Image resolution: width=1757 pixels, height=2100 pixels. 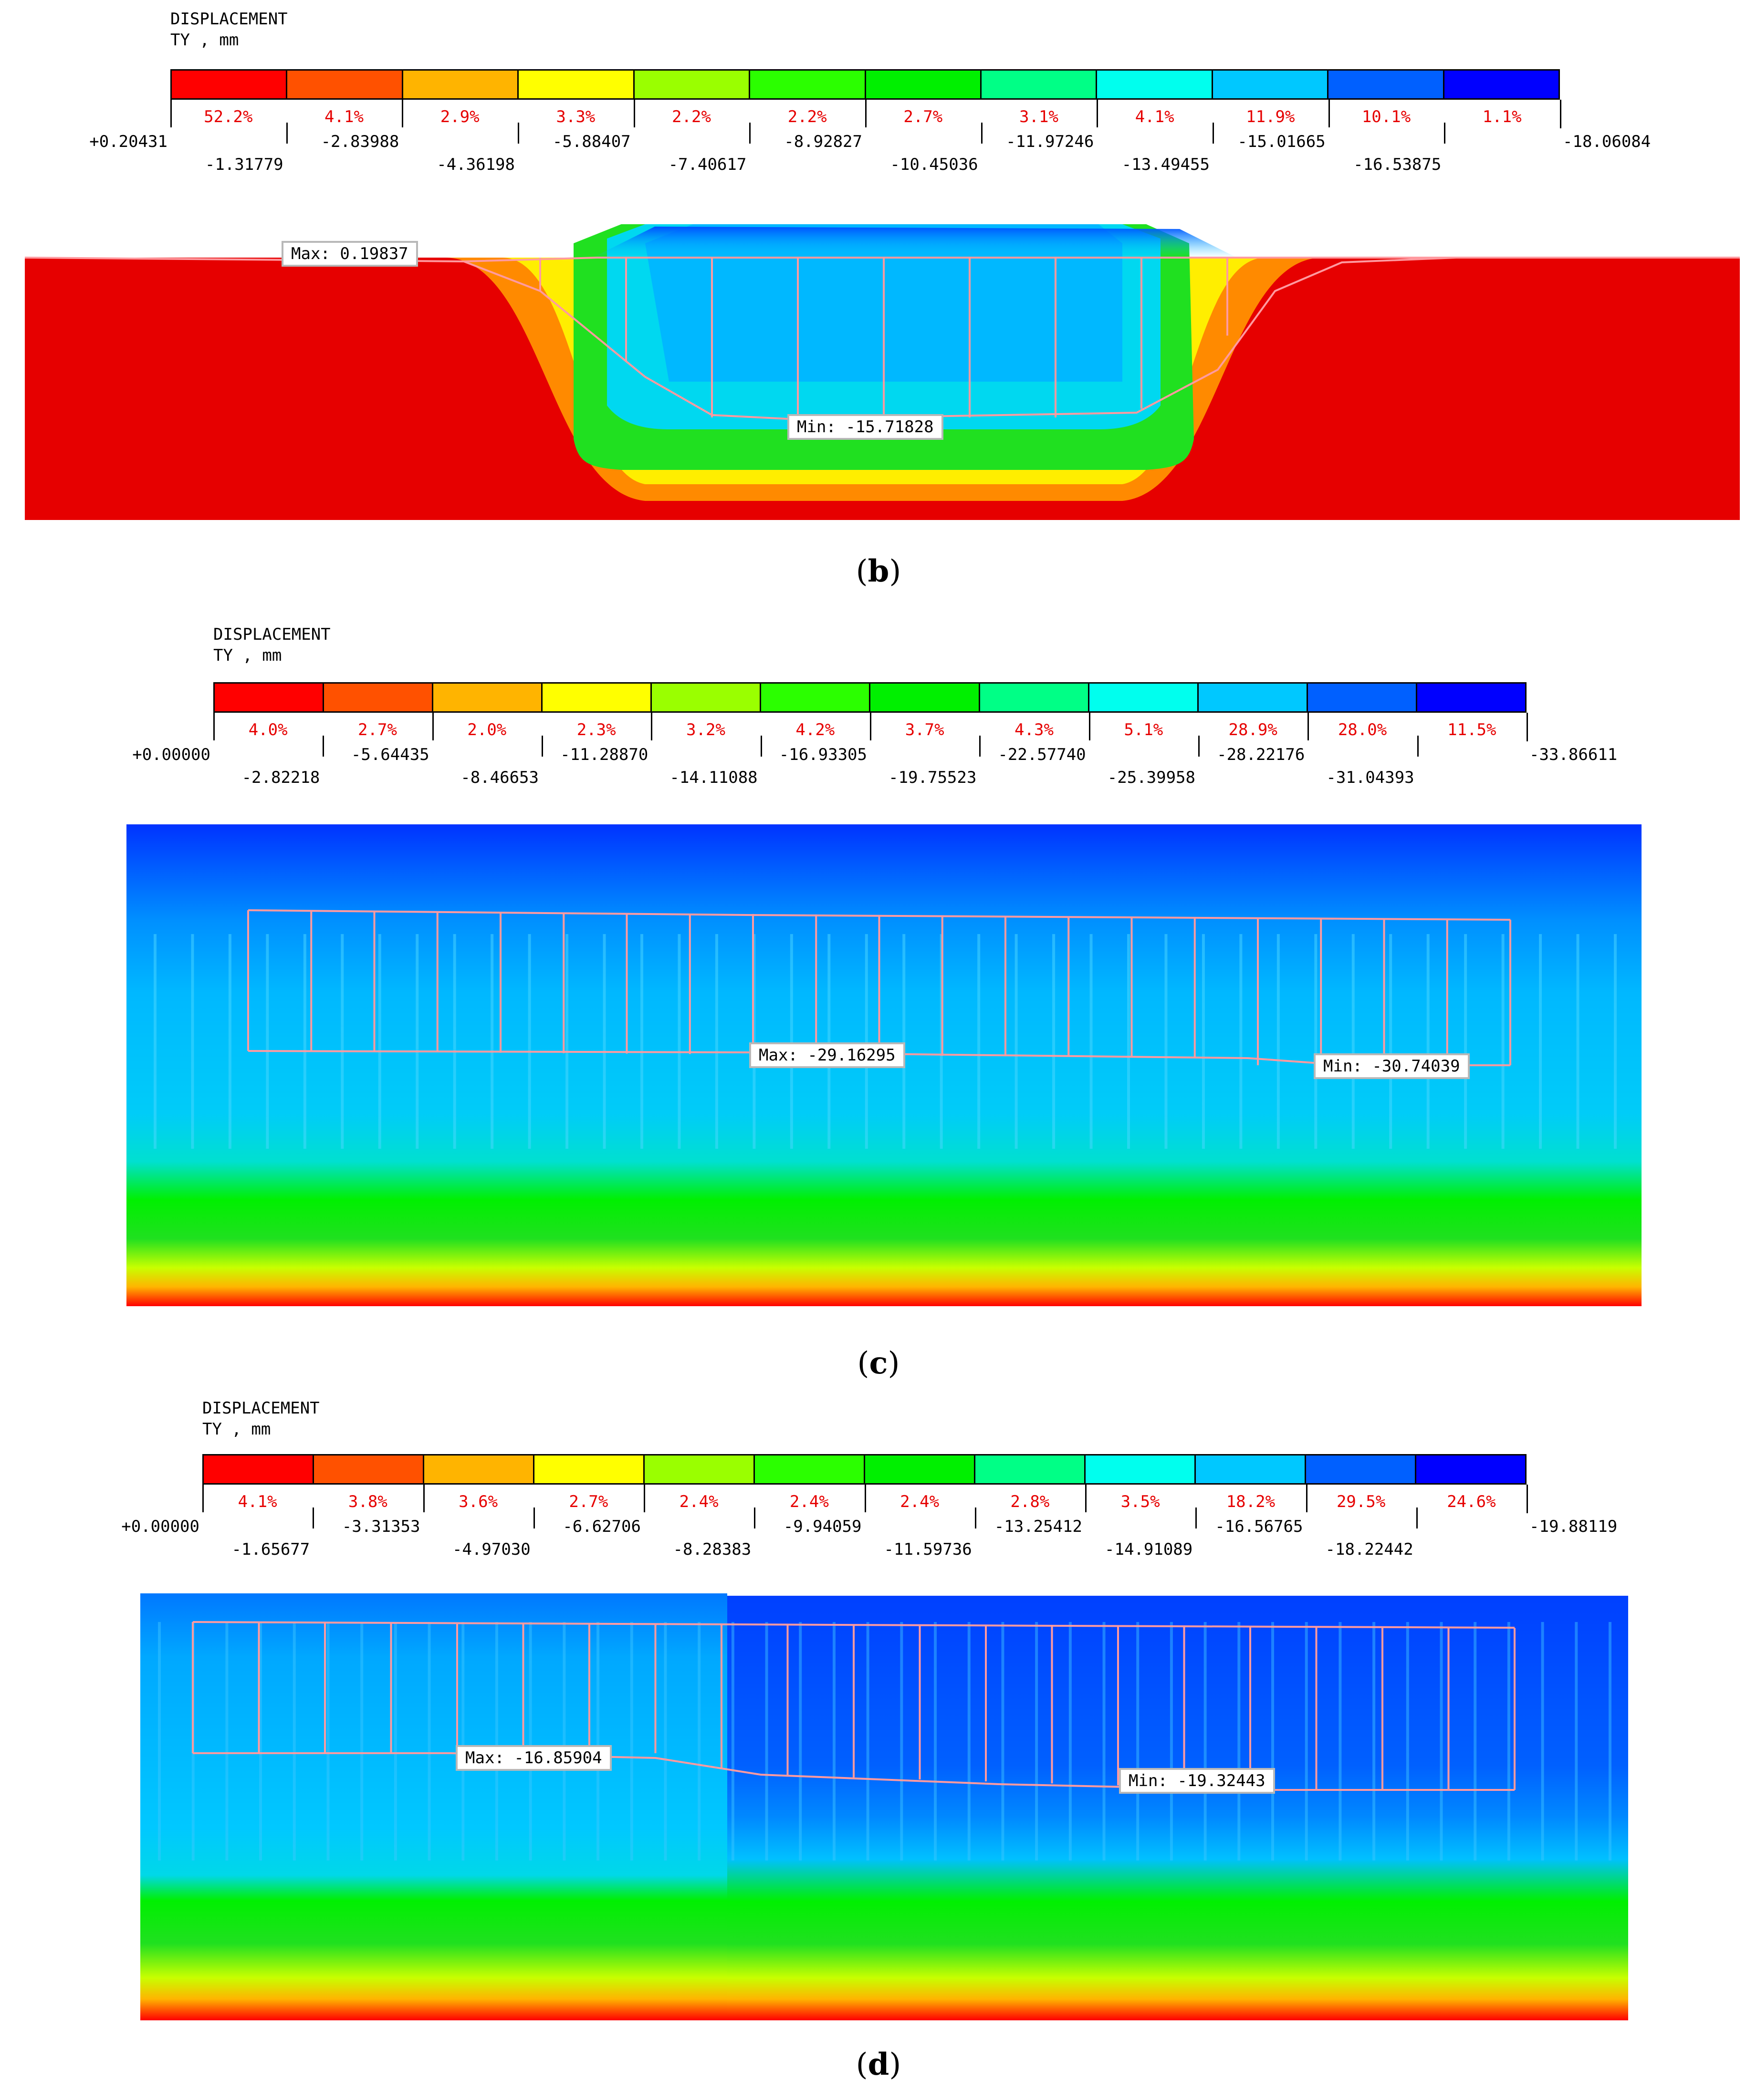 I want to click on legend-value: -18.06084, so click(x=1607, y=142).